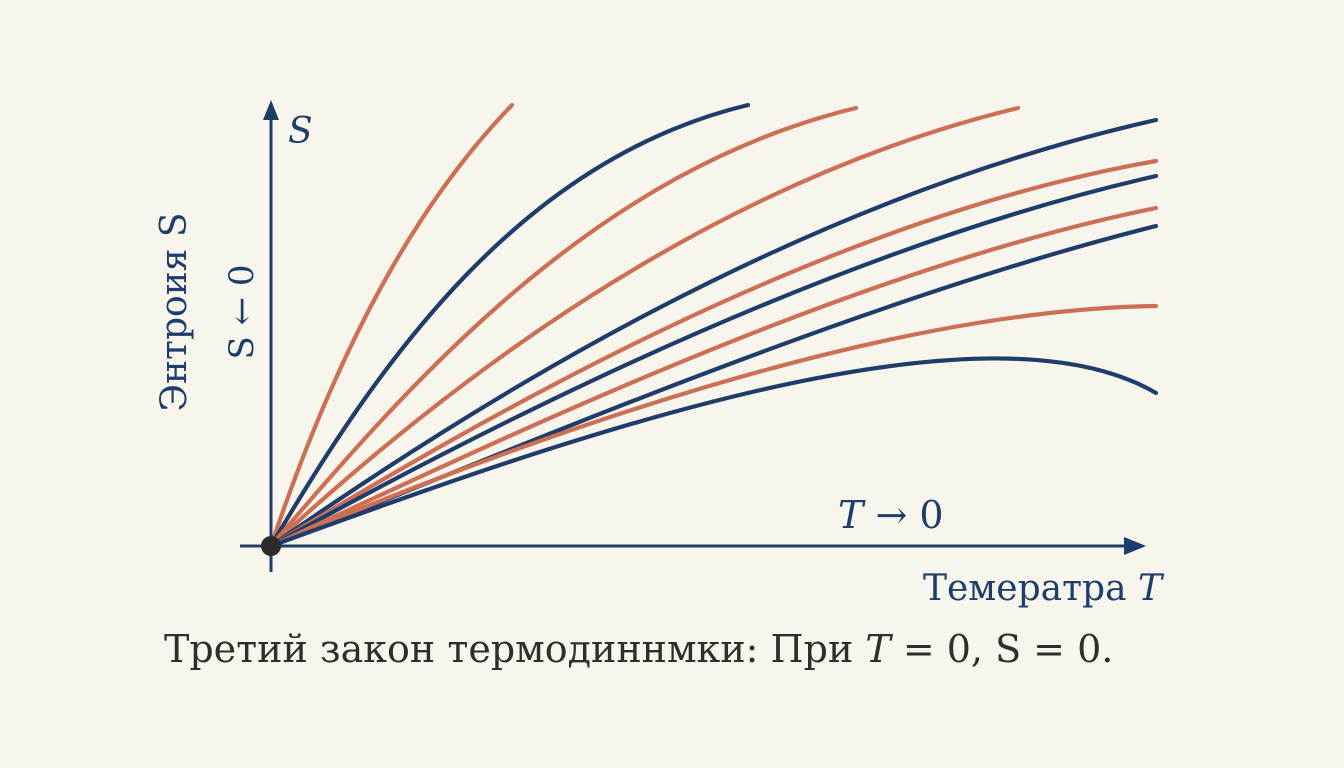 The width and height of the screenshot is (1344, 768). Describe the element at coordinates (1030, 588) in the screenshot. I see `x-axis-label-text: Темератра` at that location.